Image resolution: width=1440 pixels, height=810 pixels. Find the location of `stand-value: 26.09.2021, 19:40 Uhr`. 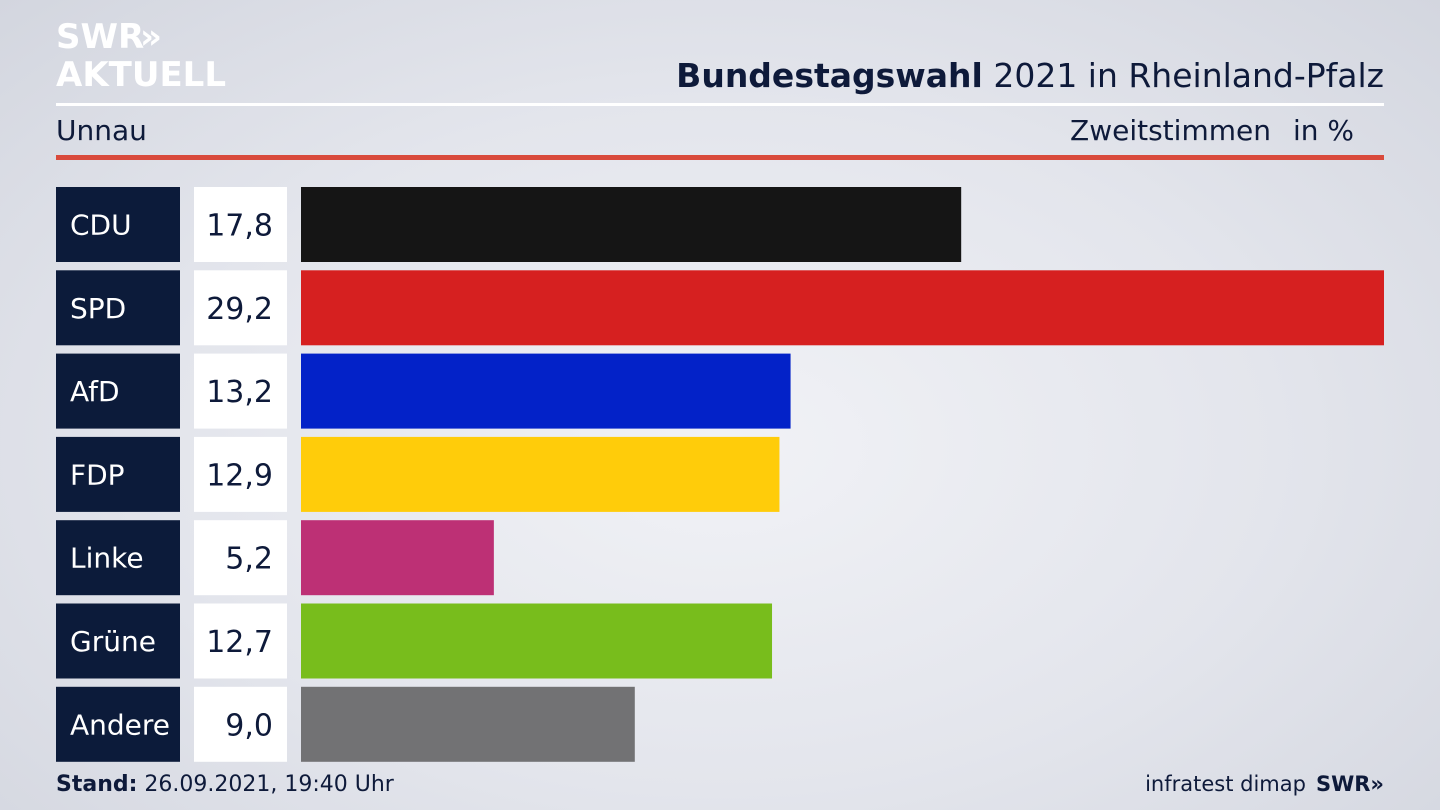

stand-value: 26.09.2021, 19:40 Uhr is located at coordinates (269, 784).